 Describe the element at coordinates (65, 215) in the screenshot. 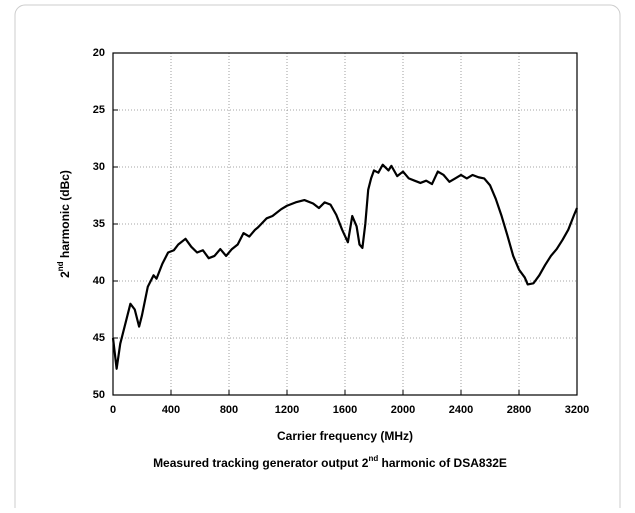

I see `y-label-part: harmonic (dBc)` at that location.